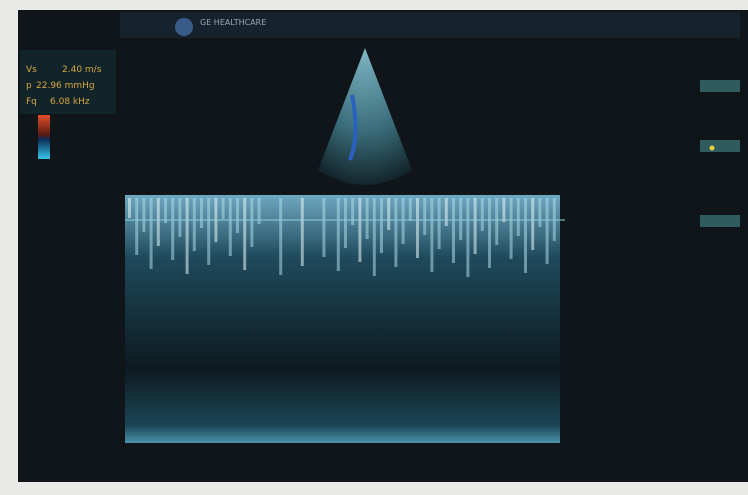 The image size is (748, 495). What do you see at coordinates (70, 102) in the screenshot?
I see `measurement-value: 6.08 kHz` at bounding box center [70, 102].